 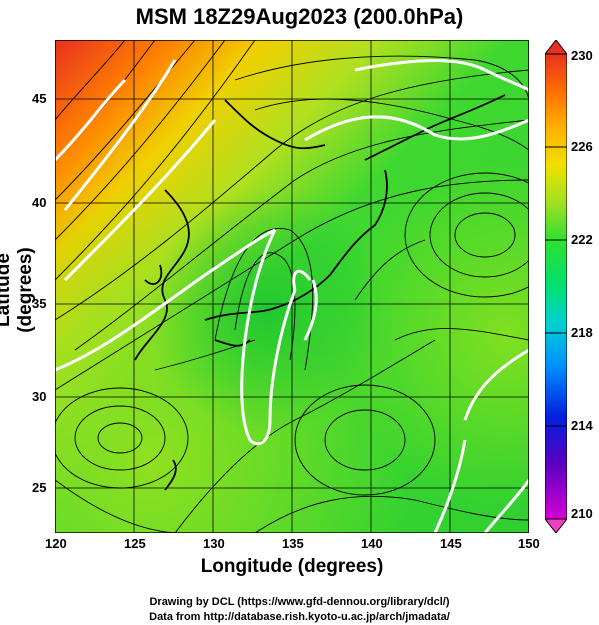 I want to click on colorbar-tick-214: 214, so click(x=582, y=425).